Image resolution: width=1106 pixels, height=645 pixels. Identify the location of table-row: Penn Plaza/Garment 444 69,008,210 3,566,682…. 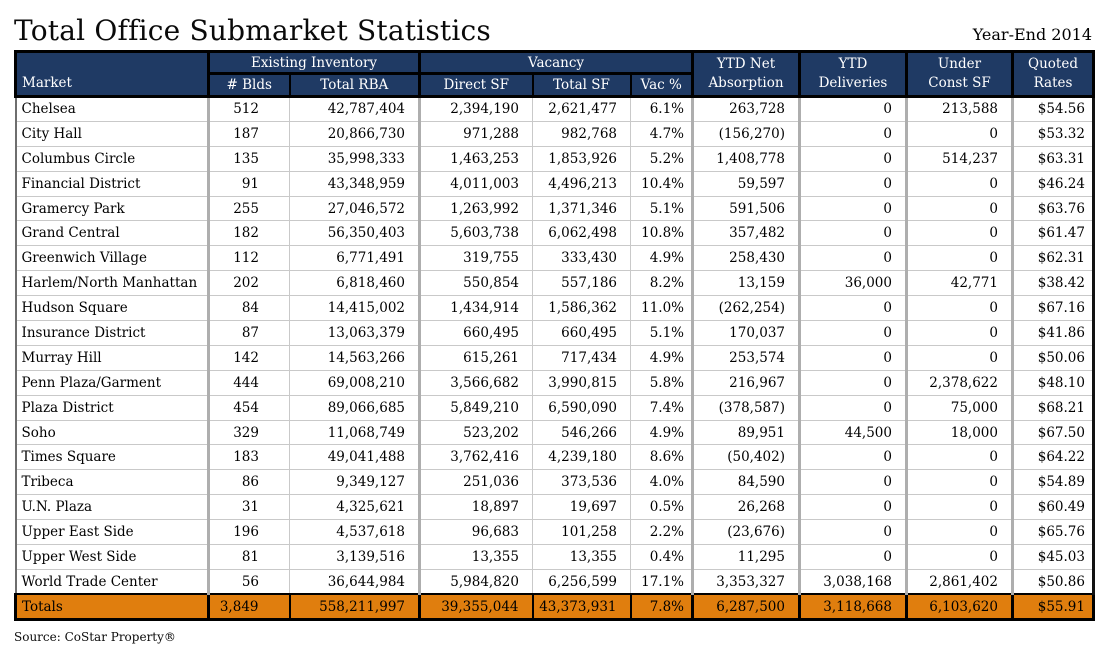
(554, 383).